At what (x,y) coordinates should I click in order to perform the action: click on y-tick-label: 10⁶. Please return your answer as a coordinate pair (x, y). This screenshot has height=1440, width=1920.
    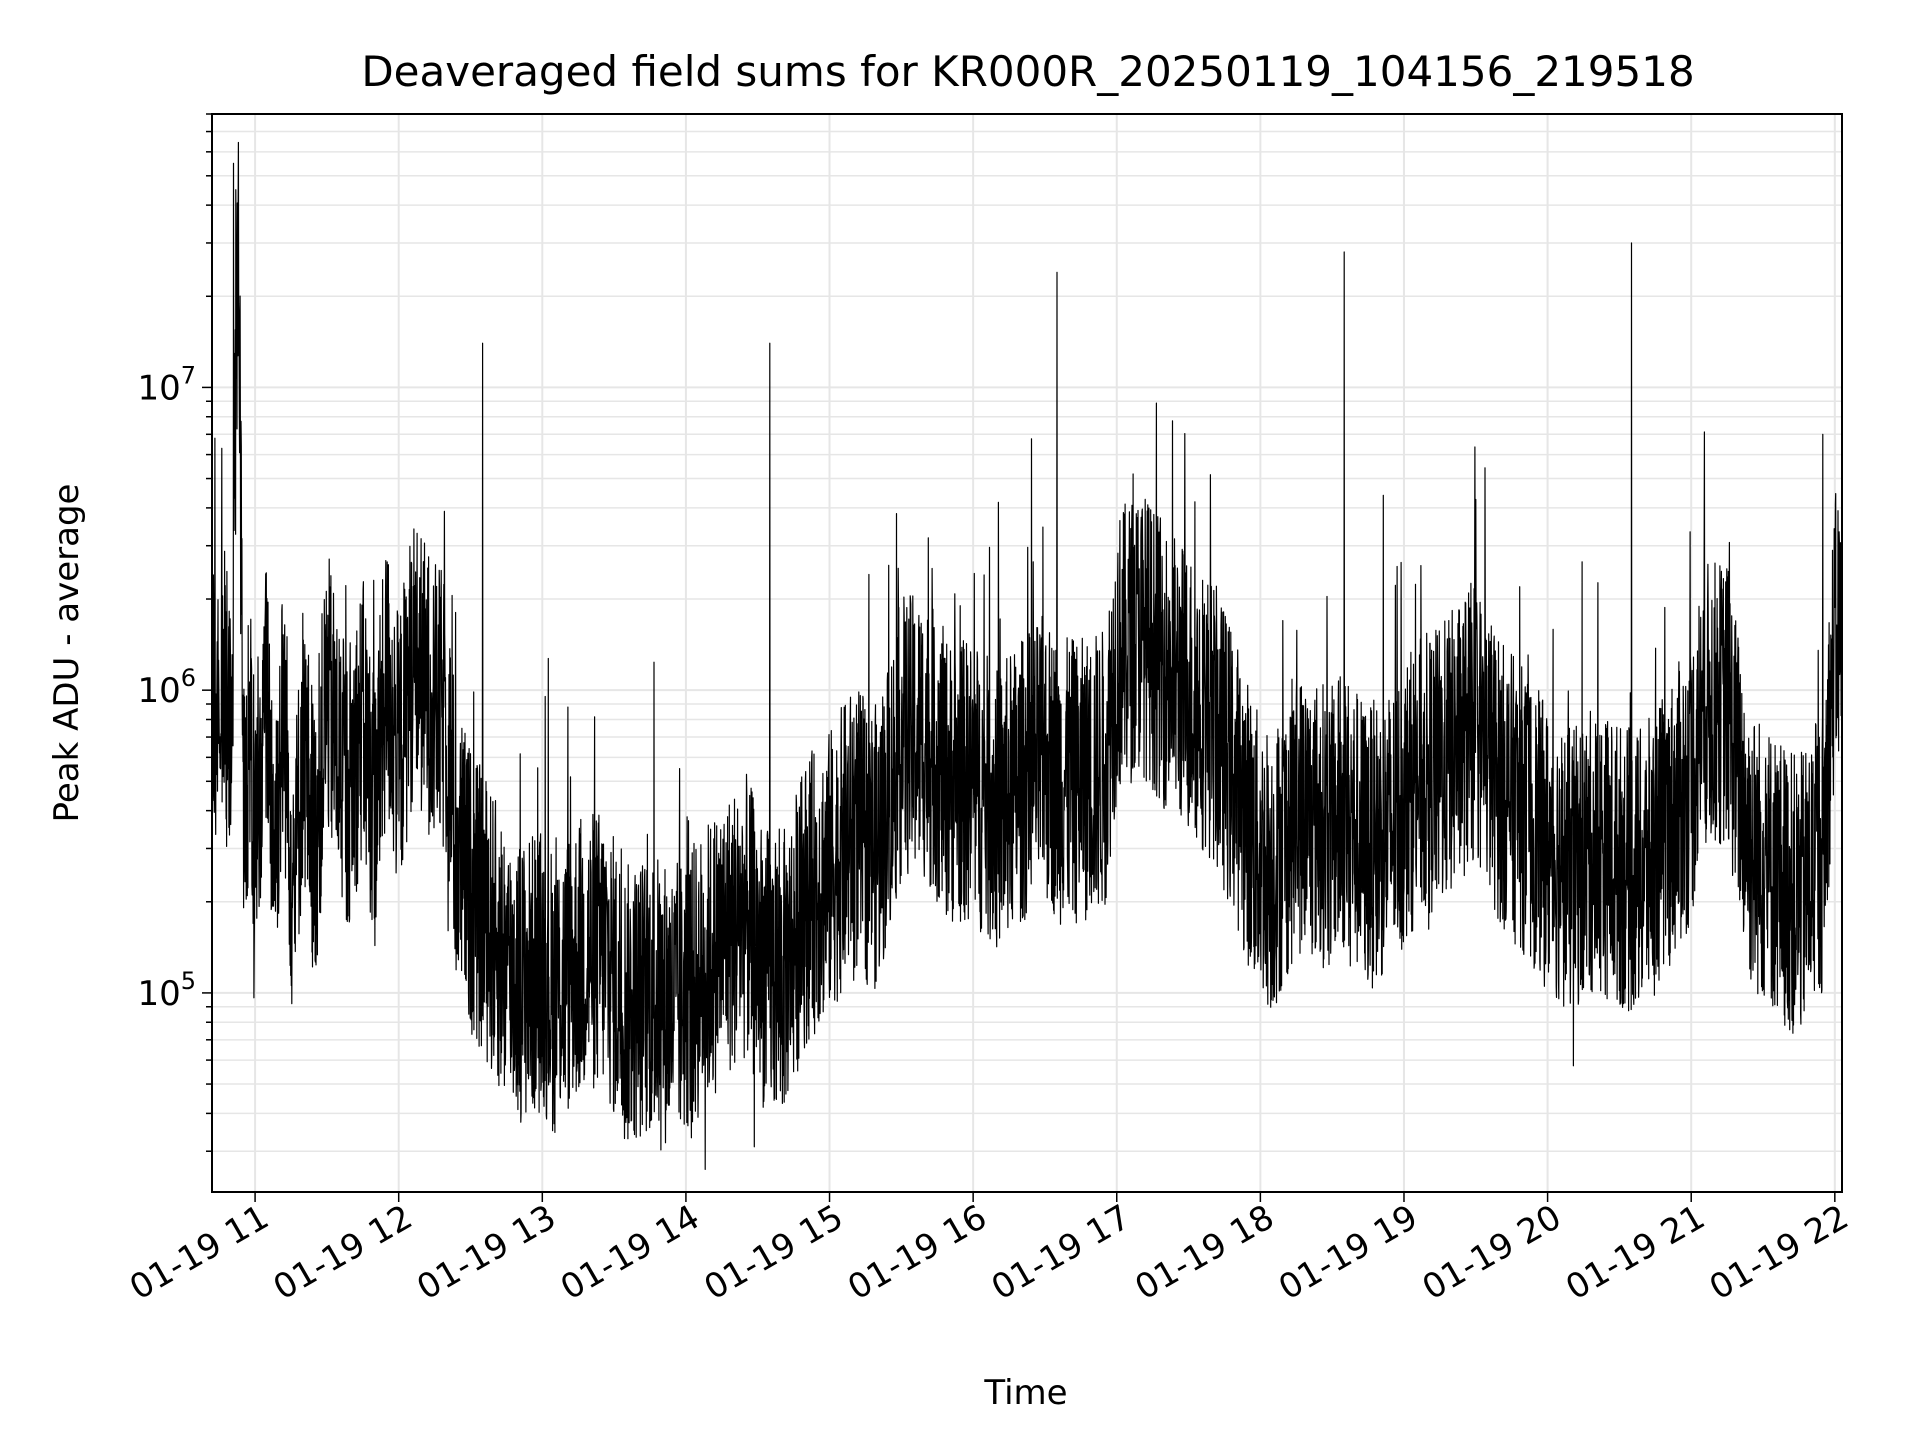
    Looking at the image, I should click on (166, 687).